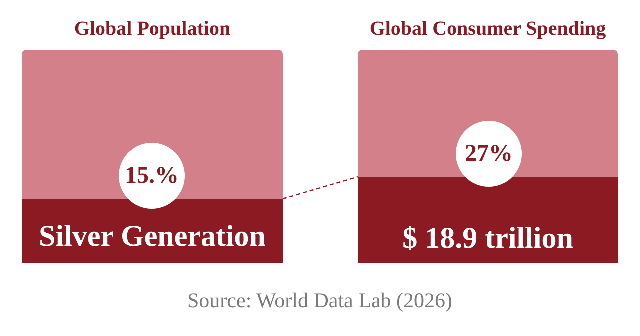 The image size is (640, 336). I want to click on data-label: 15.%, so click(152, 176).